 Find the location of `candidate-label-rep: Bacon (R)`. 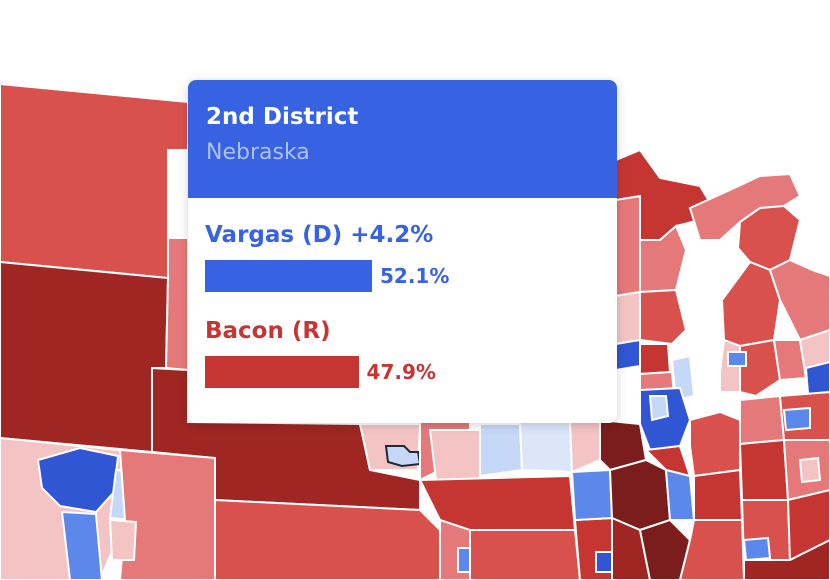

candidate-label-rep: Bacon (R) is located at coordinates (268, 331).